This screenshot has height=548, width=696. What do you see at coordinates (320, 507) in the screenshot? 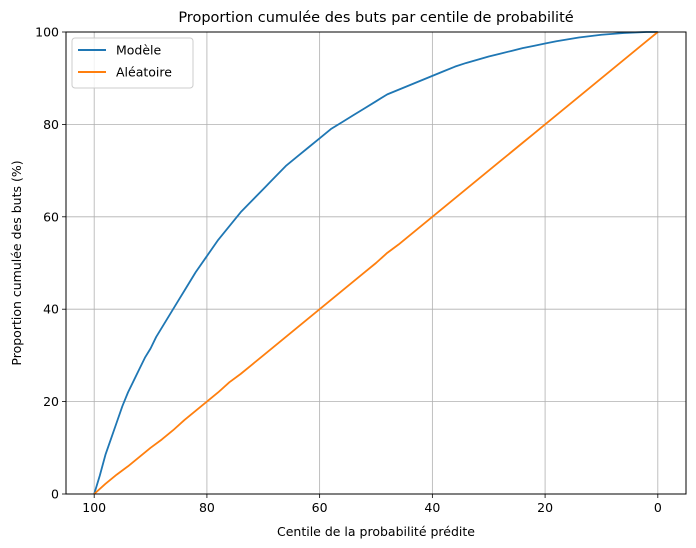
I see `x-tick-label: 60` at bounding box center [320, 507].